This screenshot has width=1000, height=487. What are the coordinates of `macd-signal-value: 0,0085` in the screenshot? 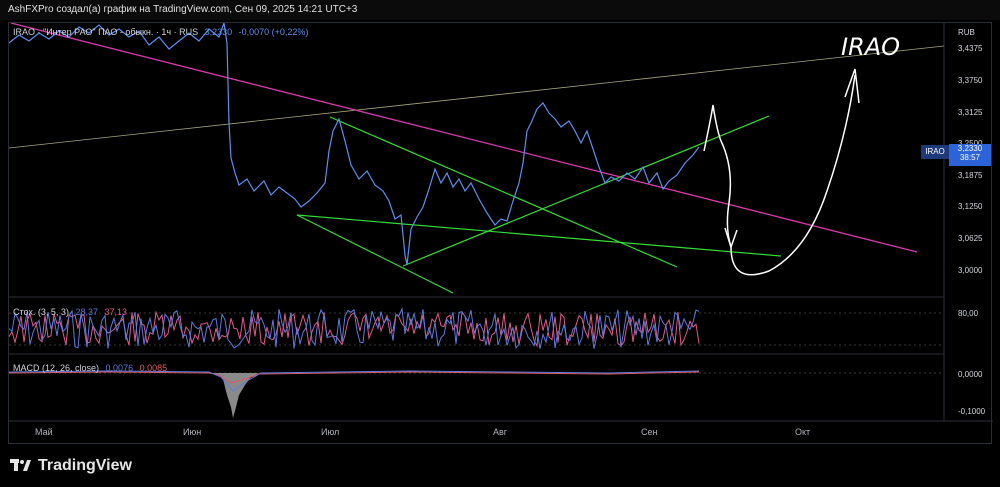 It's located at (153, 368).